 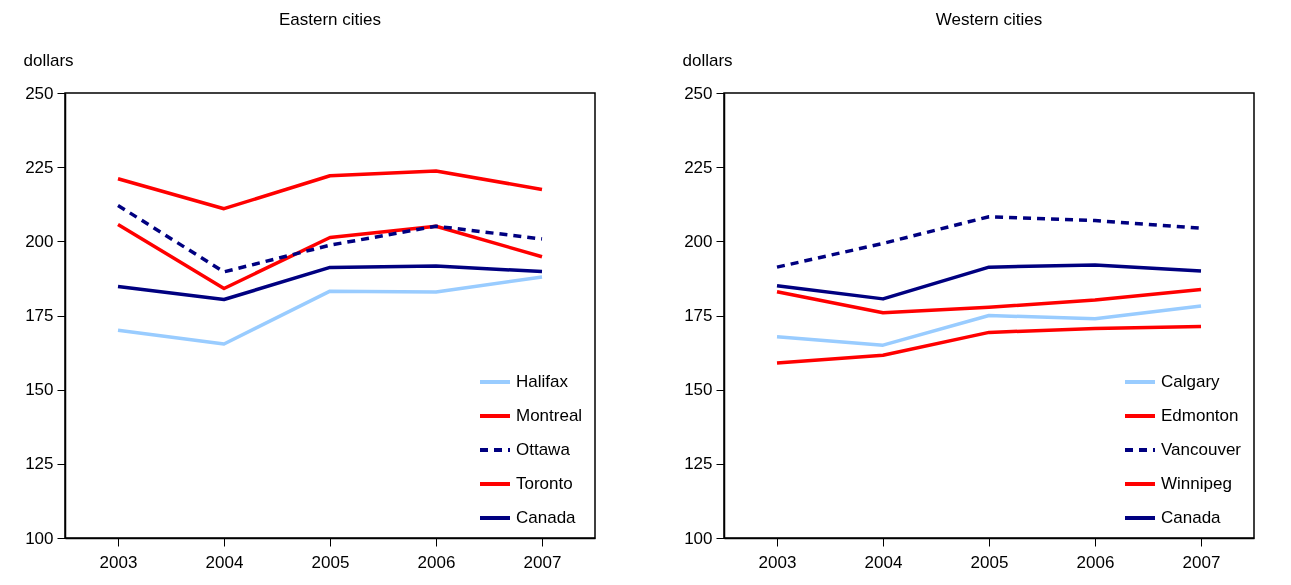 What do you see at coordinates (330, 19) in the screenshot?
I see `chart-title: Eastern cities` at bounding box center [330, 19].